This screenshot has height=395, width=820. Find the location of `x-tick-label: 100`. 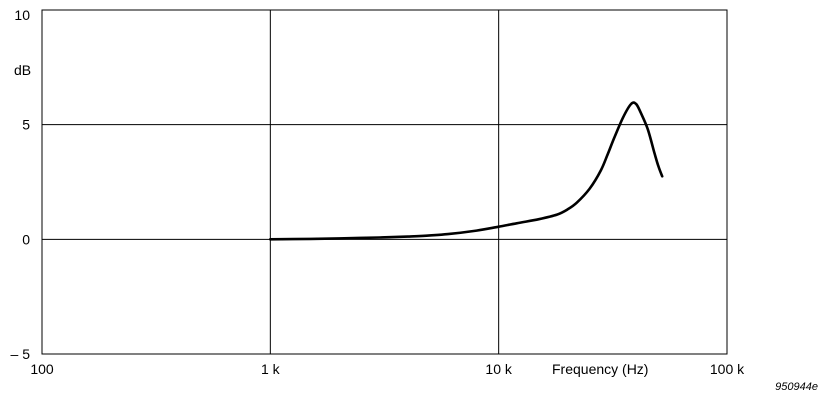

x-tick-label: 100 is located at coordinates (42, 369).